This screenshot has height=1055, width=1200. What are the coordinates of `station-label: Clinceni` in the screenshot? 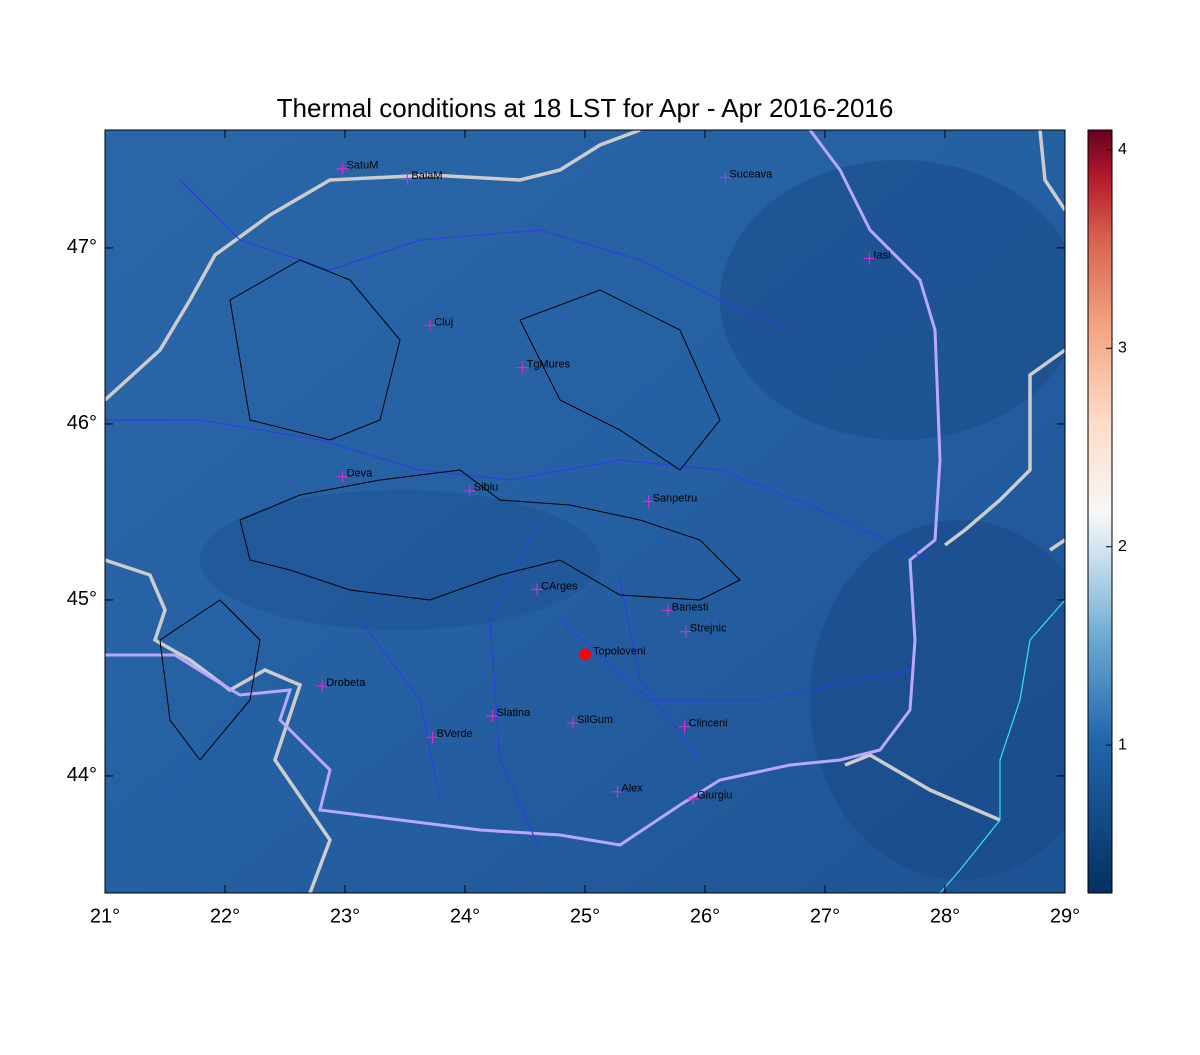 It's located at (708, 724).